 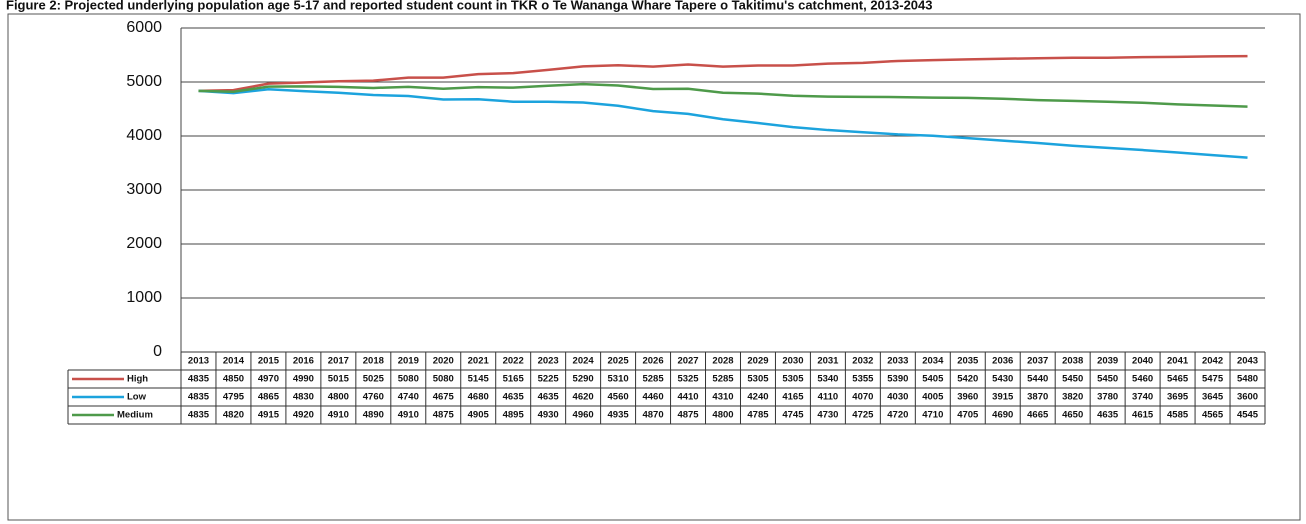 I want to click on table-value: 4905, so click(x=479, y=415).